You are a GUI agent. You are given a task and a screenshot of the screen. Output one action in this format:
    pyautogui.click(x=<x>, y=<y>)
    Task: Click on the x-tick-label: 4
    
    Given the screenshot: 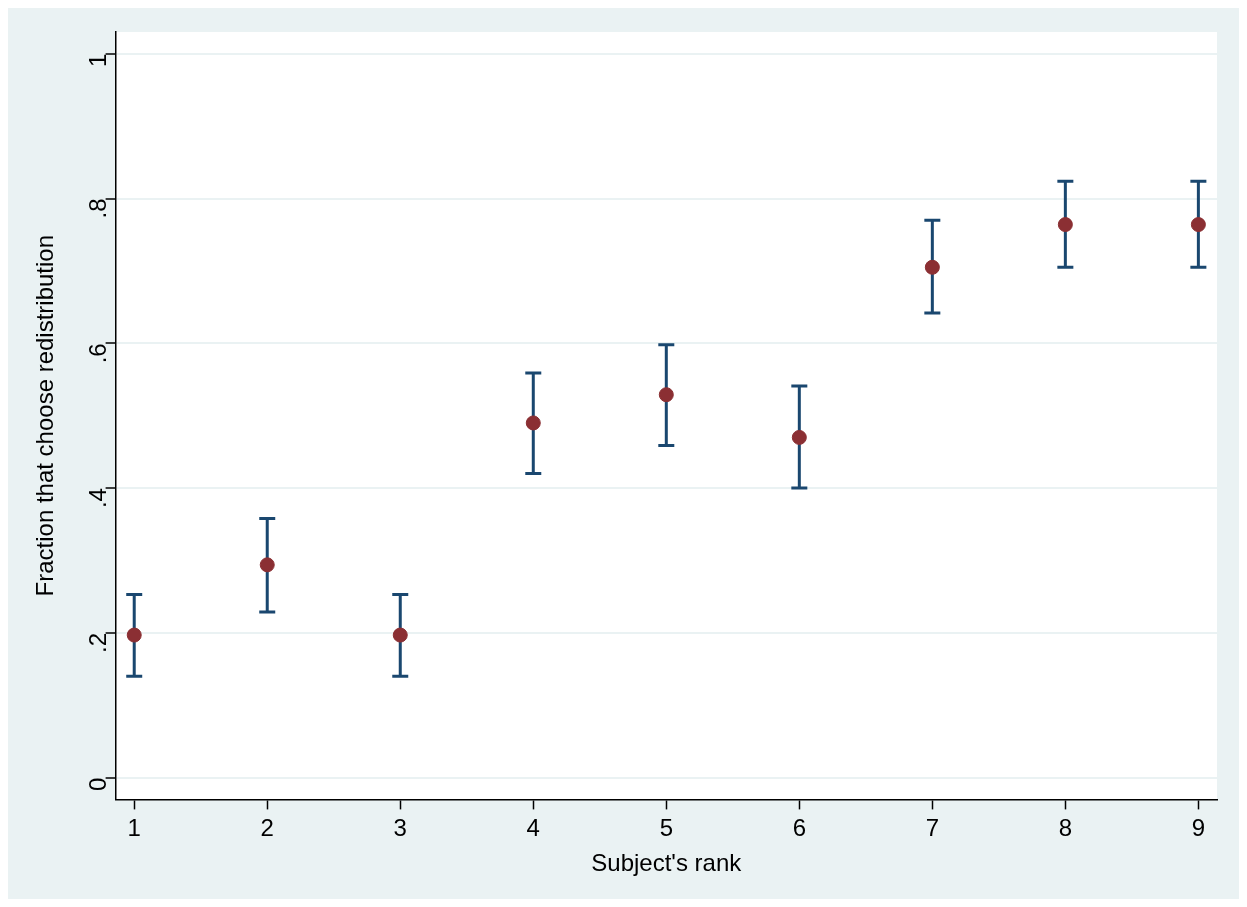 What is the action you would take?
    pyautogui.click(x=533, y=828)
    